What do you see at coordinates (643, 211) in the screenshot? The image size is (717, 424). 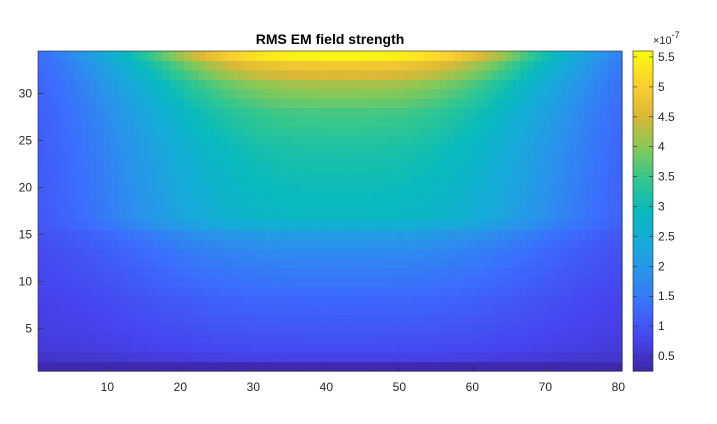 I see `colorbar-frame` at bounding box center [643, 211].